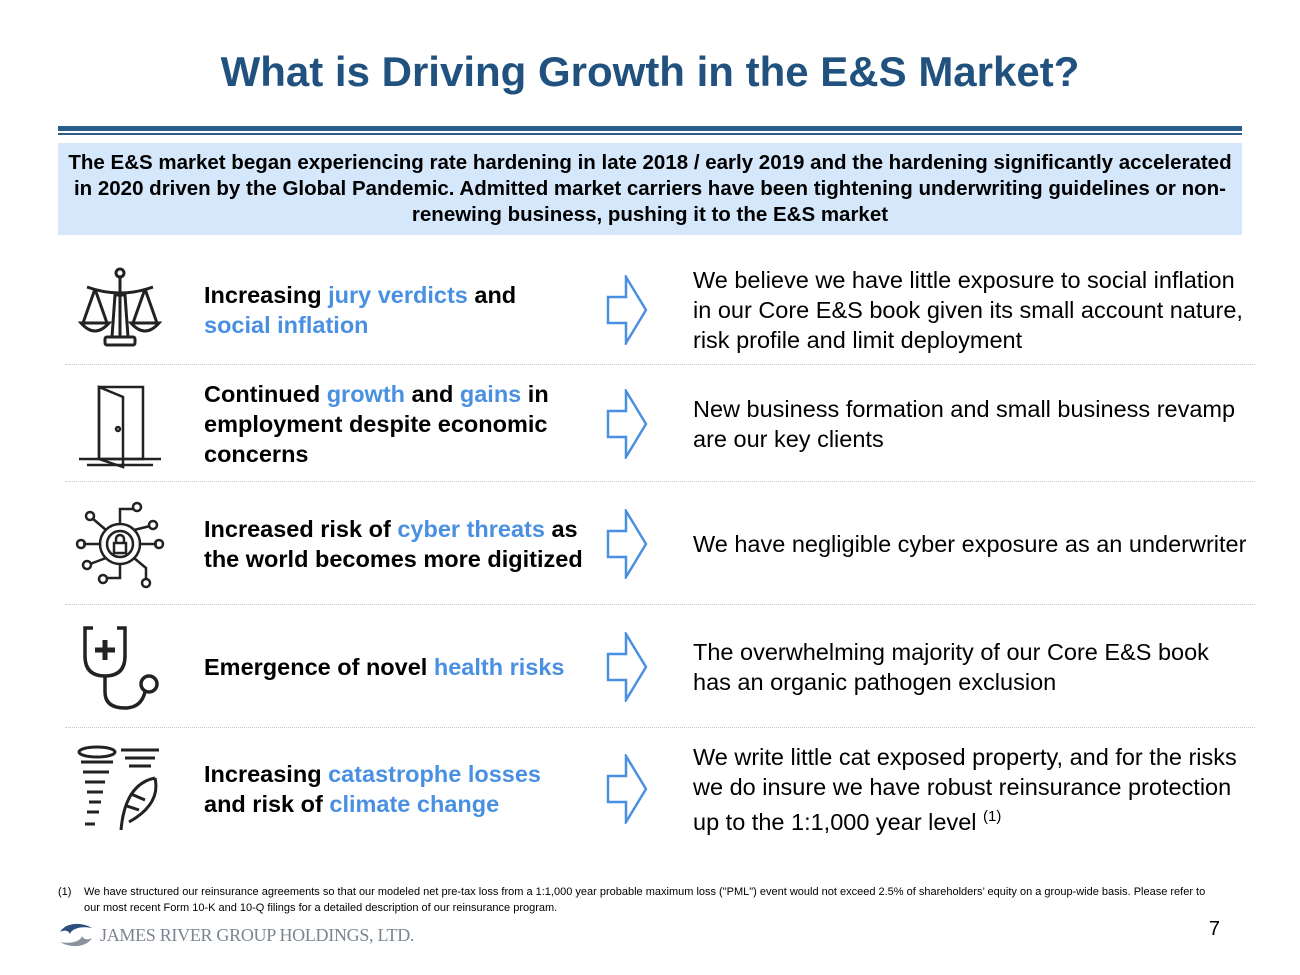 The image size is (1300, 975). Describe the element at coordinates (257, 934) in the screenshot. I see `logo-text: JAMES RIVER GROUP HOLDINGS, LTD.` at that location.